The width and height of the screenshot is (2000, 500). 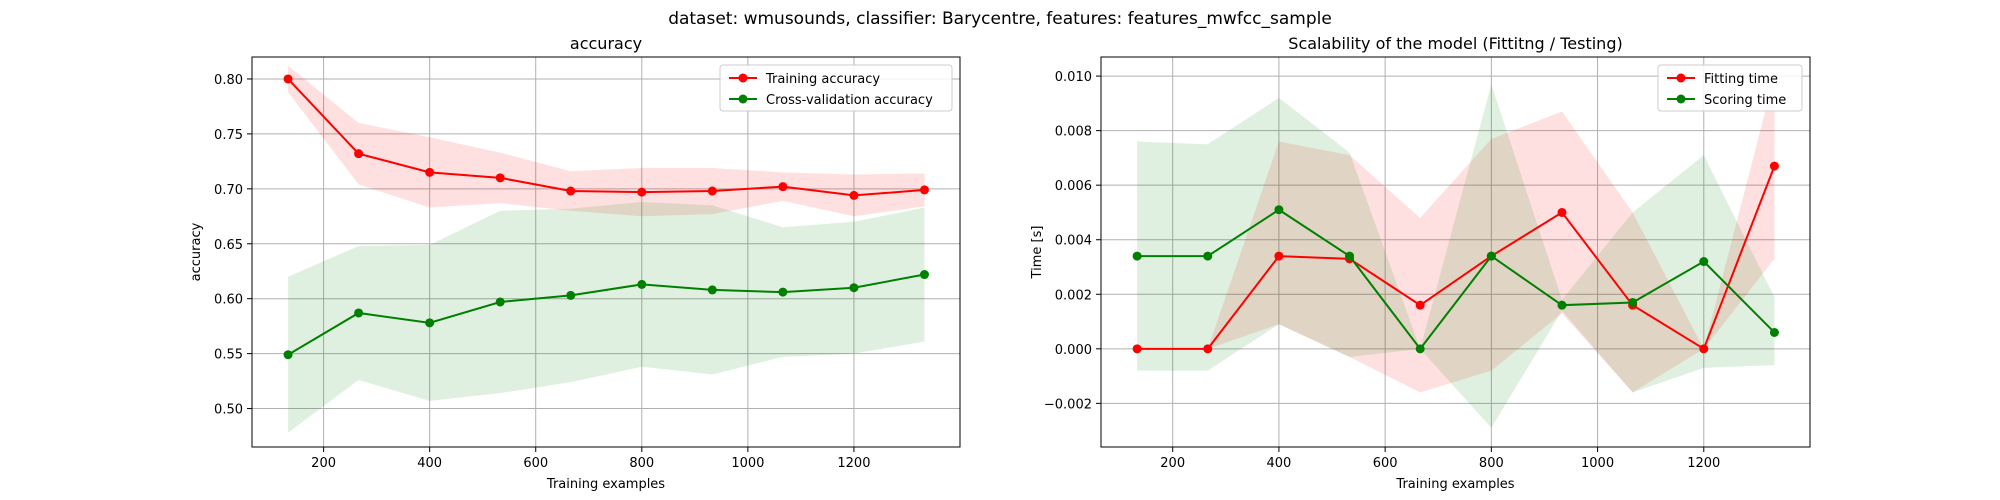 I want to click on chart0-y-tick-label-4: 0.70, so click(x=228, y=190).